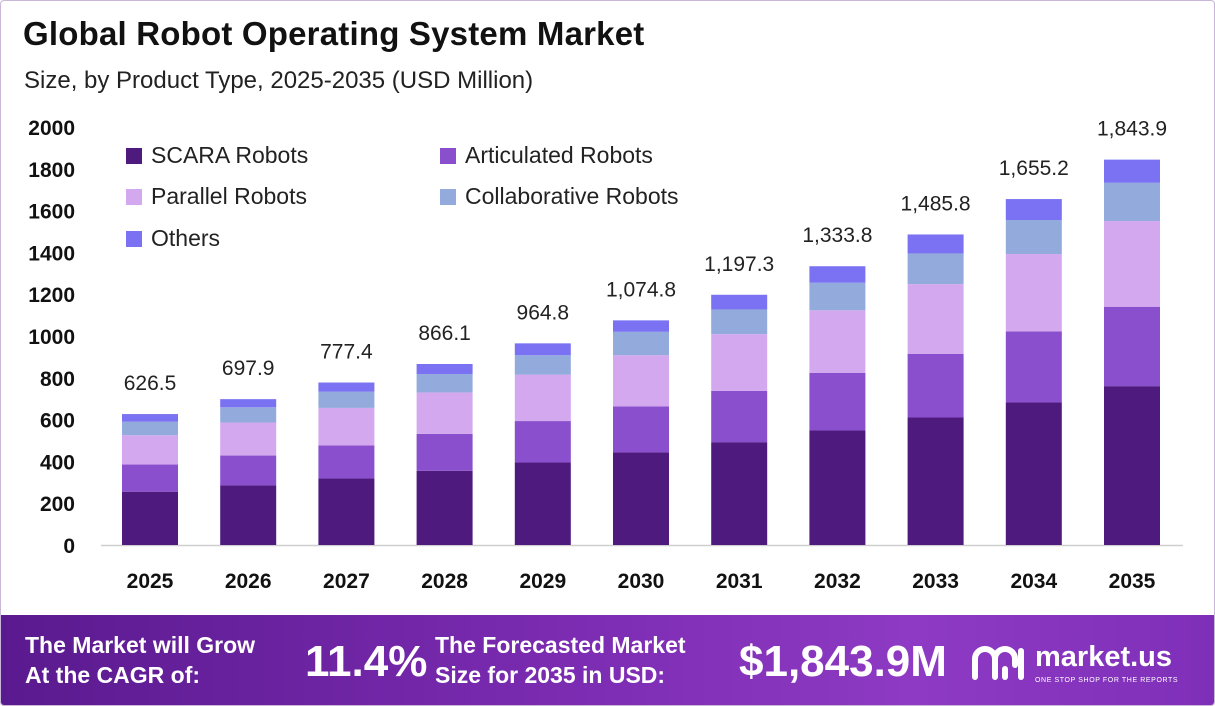  I want to click on x-tick-label: 2027, so click(346, 581).